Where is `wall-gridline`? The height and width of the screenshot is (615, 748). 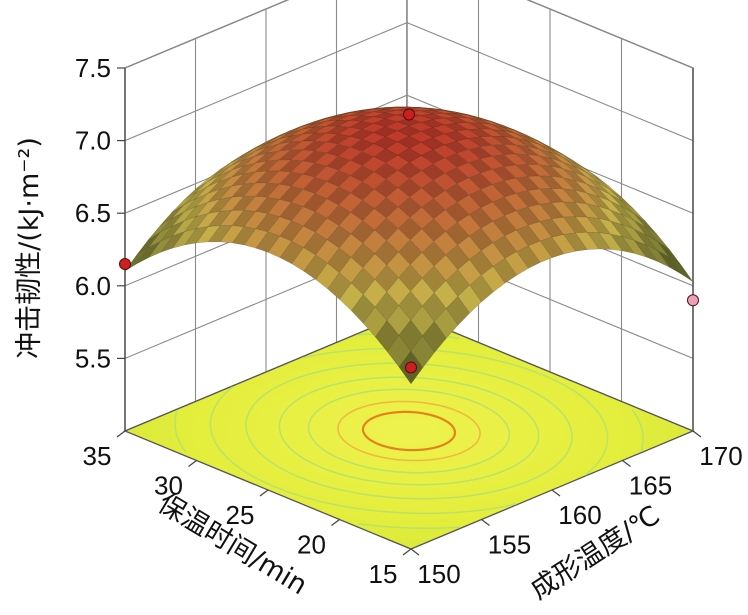 wall-gridline is located at coordinates (409, 34).